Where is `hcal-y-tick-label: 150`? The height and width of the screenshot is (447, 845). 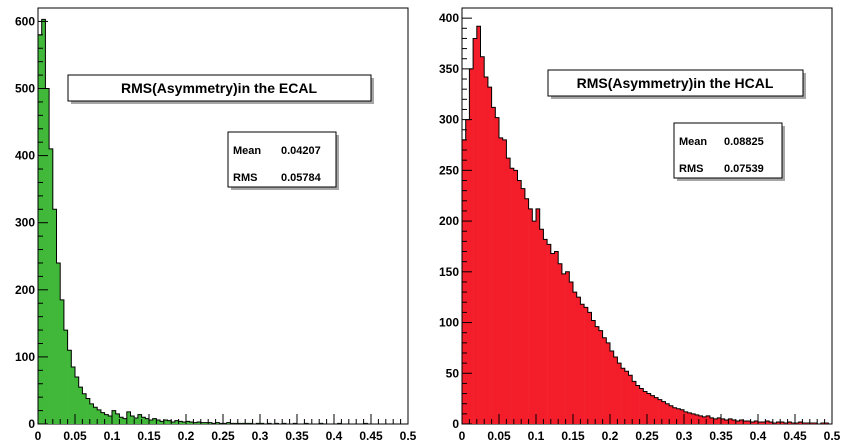
hcal-y-tick-label: 150 is located at coordinates (449, 272).